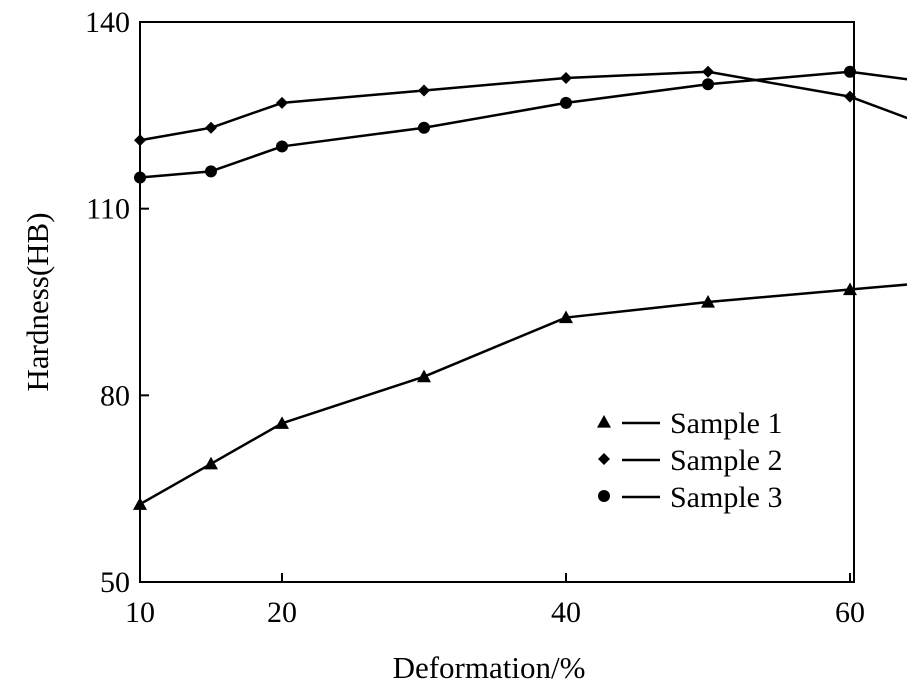 This screenshot has width=907, height=687. Describe the element at coordinates (107, 22) in the screenshot. I see `y-tick-label: 140` at that location.